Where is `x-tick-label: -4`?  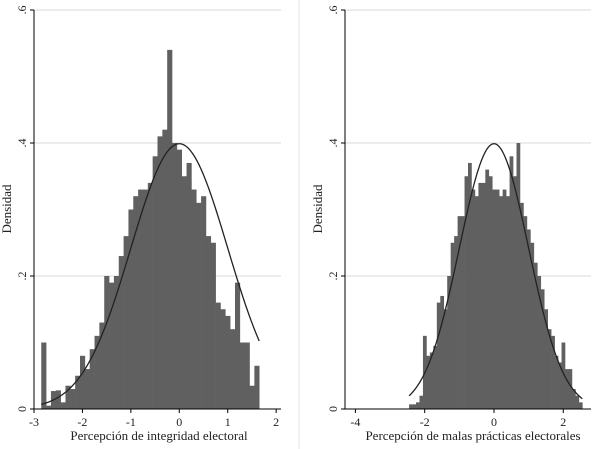
x-tick-label: -4 is located at coordinates (355, 422).